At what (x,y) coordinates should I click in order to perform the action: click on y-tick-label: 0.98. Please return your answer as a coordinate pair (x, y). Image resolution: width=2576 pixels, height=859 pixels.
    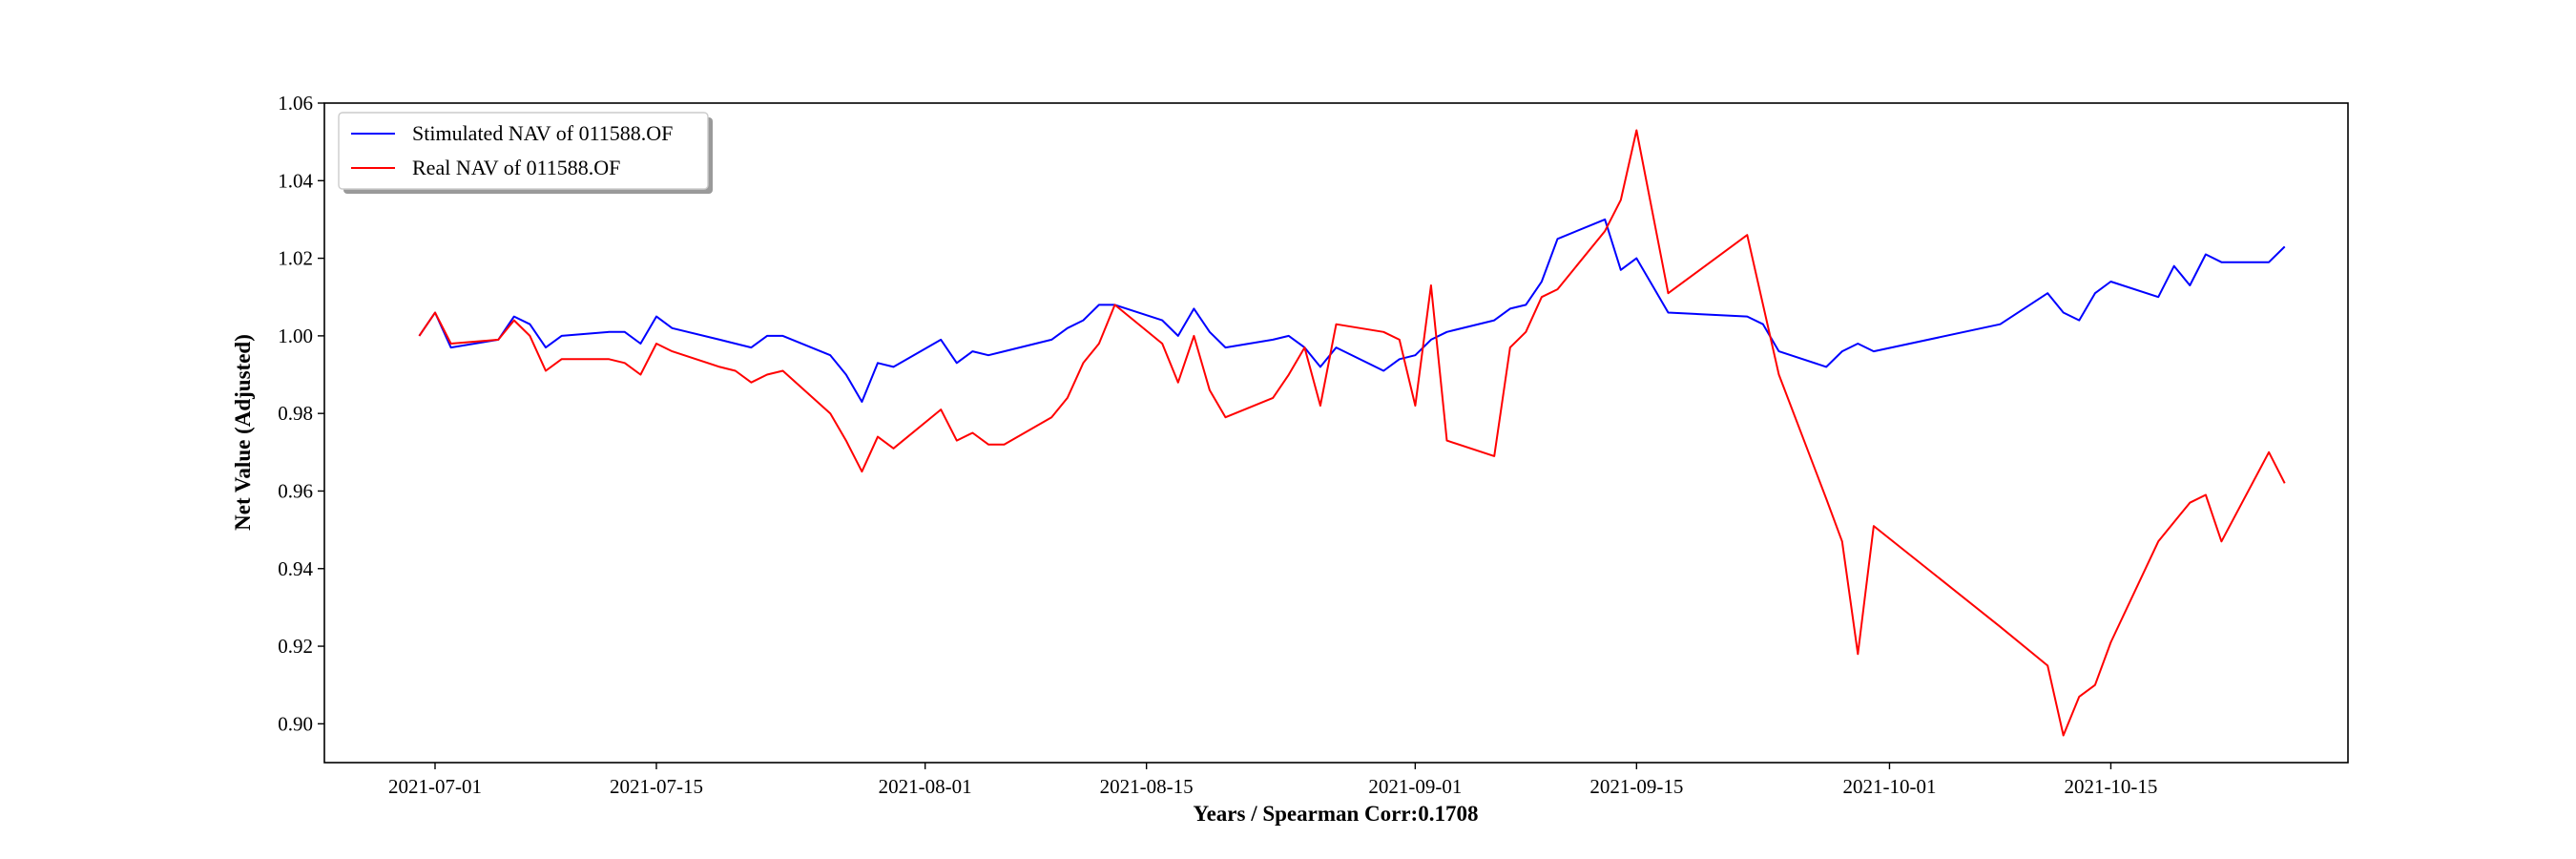
    Looking at the image, I should click on (295, 413).